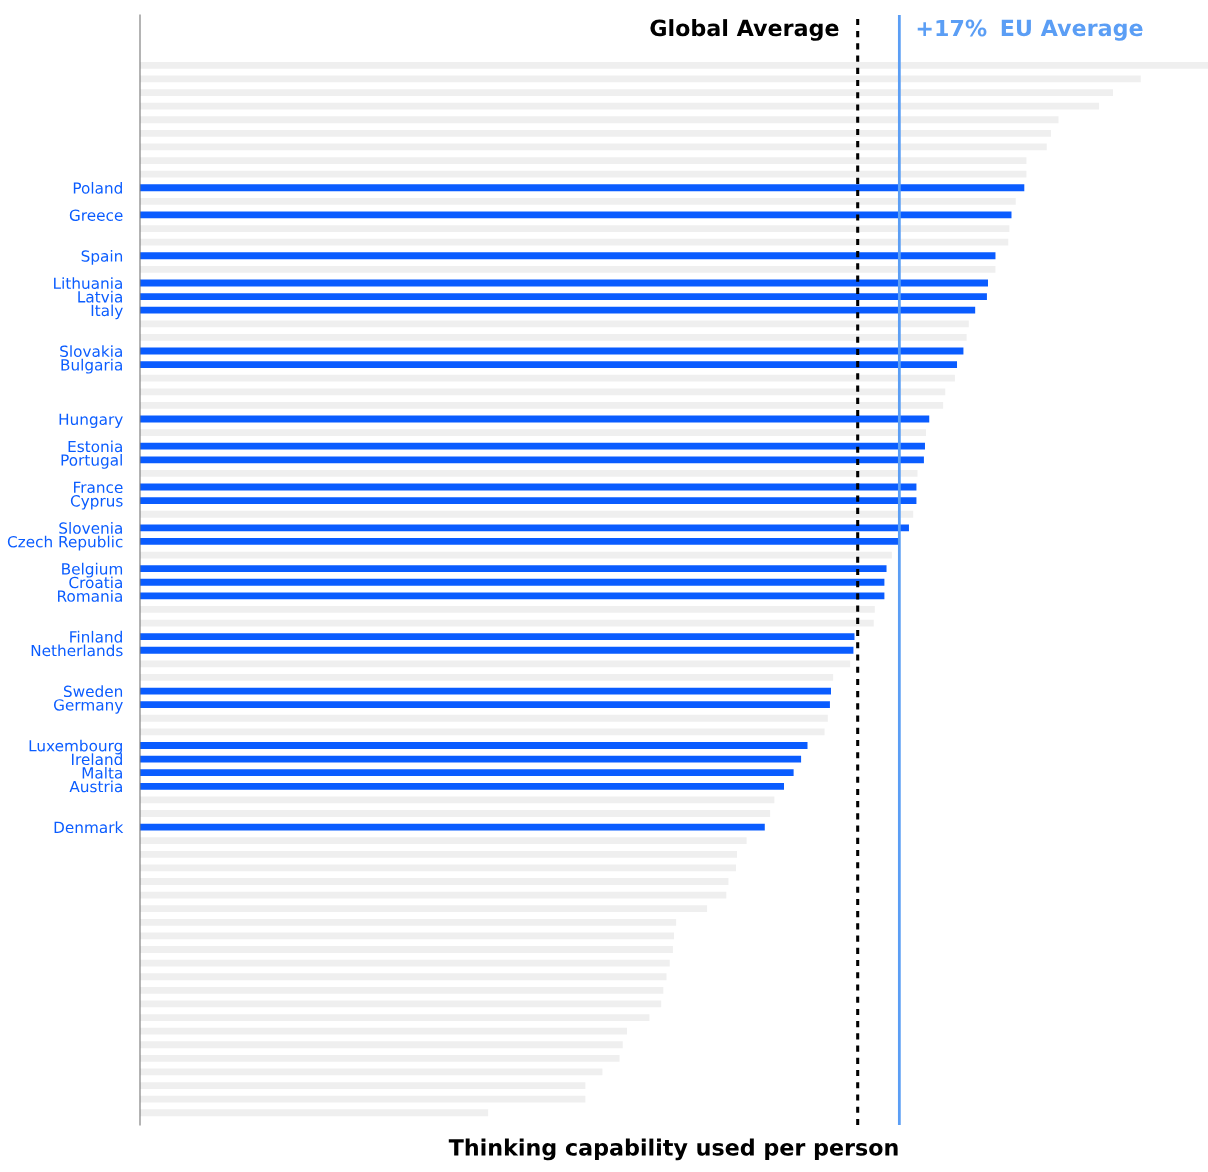 The width and height of the screenshot is (1208, 1172). What do you see at coordinates (102, 772) in the screenshot?
I see `y-tick-label: Malta` at bounding box center [102, 772].